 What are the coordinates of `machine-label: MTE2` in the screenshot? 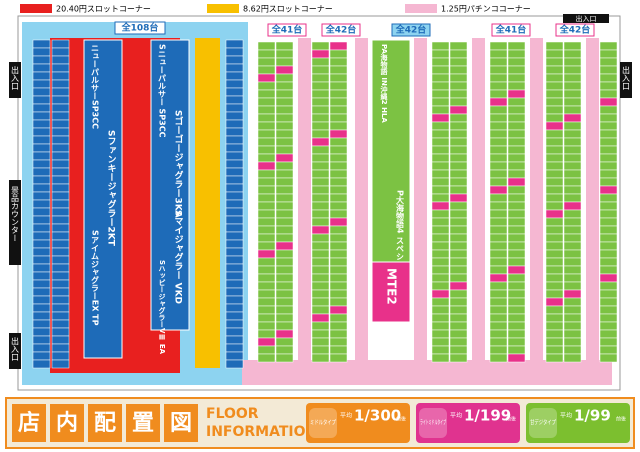 It's located at (392, 286).